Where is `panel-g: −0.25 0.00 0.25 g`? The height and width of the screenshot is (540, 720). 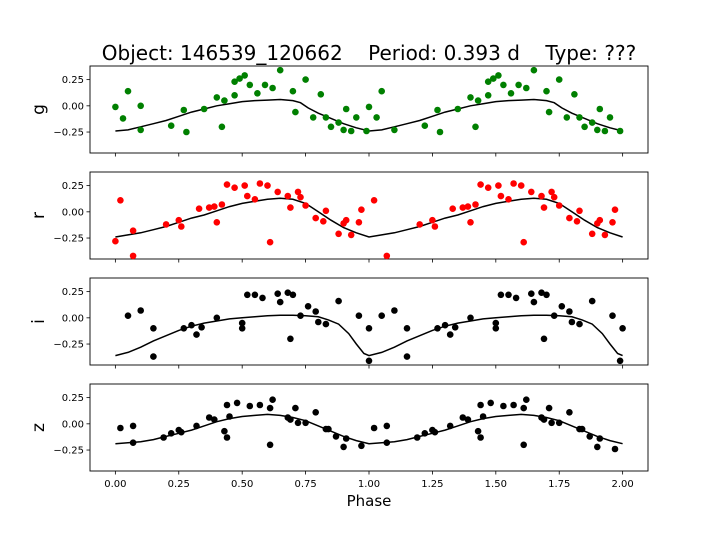 panel-g: −0.25 0.00 0.25 g is located at coordinates (339, 111).